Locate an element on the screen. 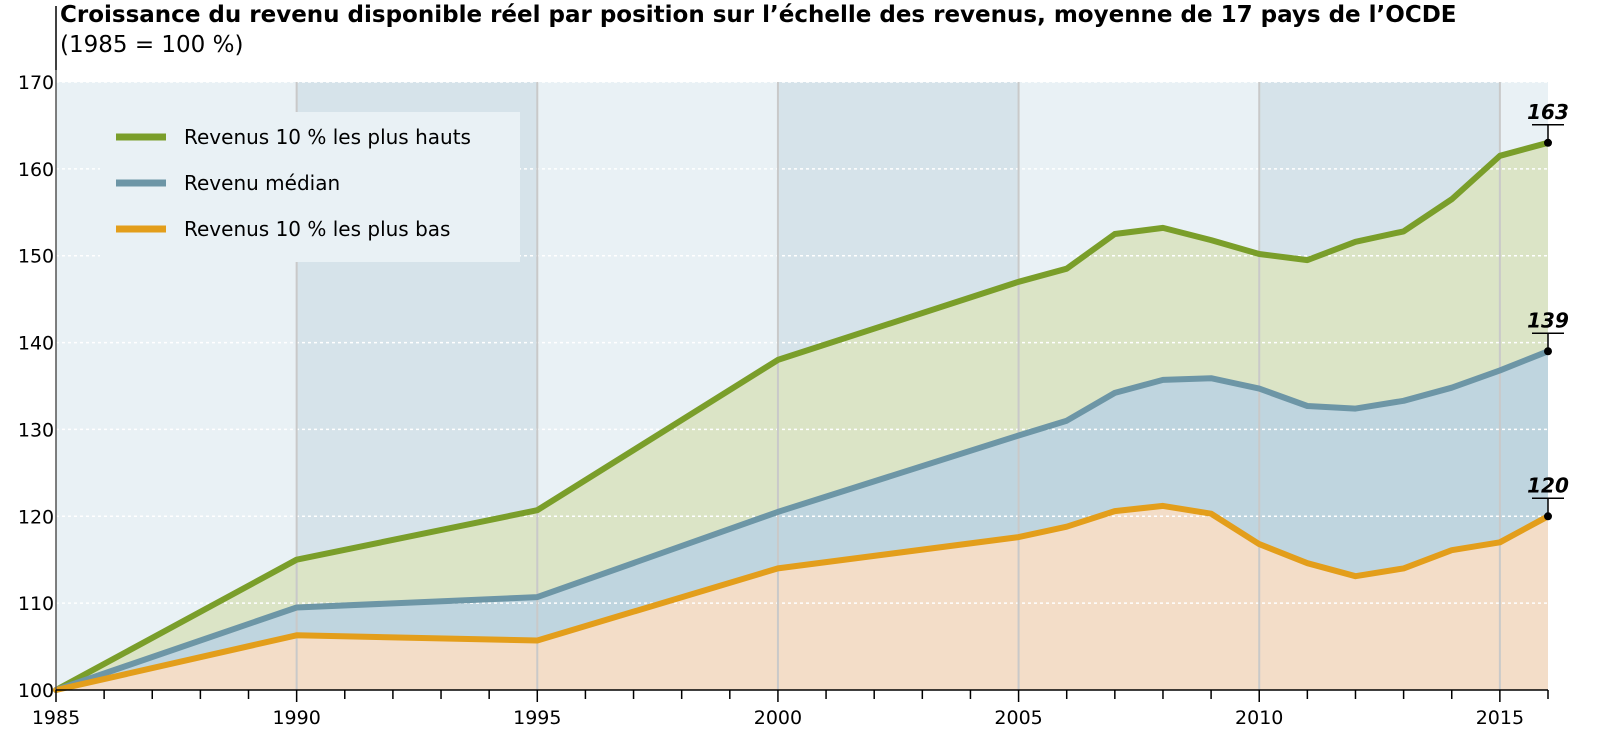 The width and height of the screenshot is (1600, 738). legend-label-bottom: Revenus 10 % les plus bas is located at coordinates (317, 229).